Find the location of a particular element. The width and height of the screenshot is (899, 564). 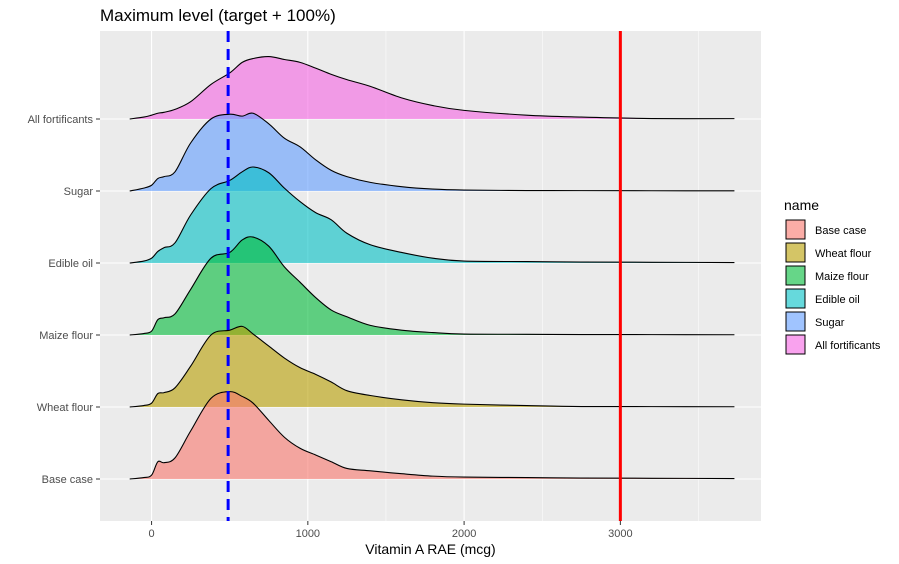

chart-title: Maximum level (target + 100%) is located at coordinates (218, 15).